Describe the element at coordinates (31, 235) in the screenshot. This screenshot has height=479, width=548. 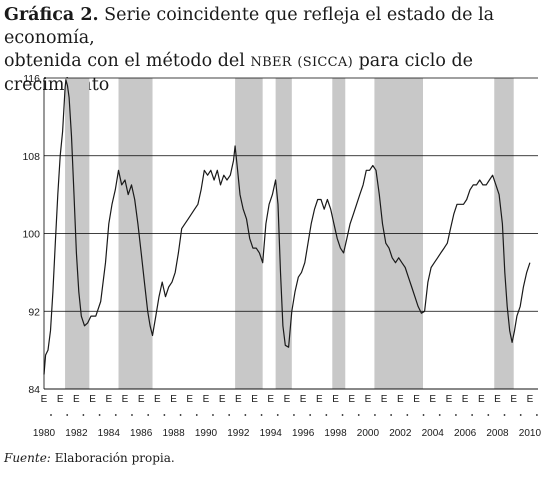
I see `y-tick-label: 100` at that location.